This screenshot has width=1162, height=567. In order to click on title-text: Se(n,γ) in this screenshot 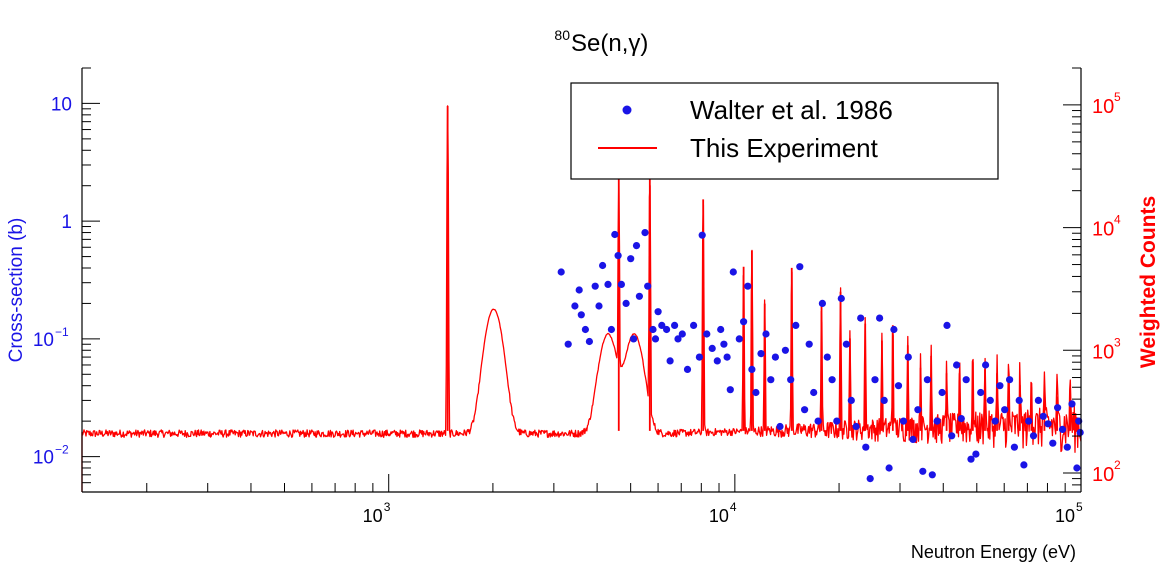, I will do `click(609, 43)`.